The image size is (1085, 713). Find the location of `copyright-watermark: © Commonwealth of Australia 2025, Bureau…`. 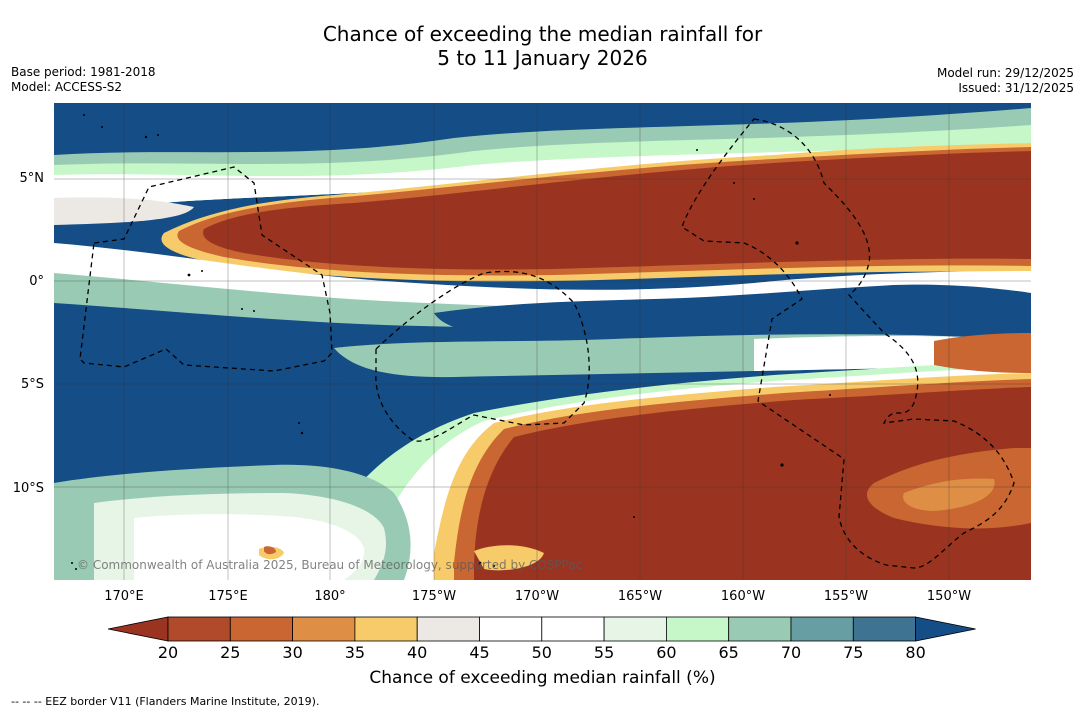

copyright-watermark: © Commonwealth of Australia 2025, Bureau… is located at coordinates (330, 565).